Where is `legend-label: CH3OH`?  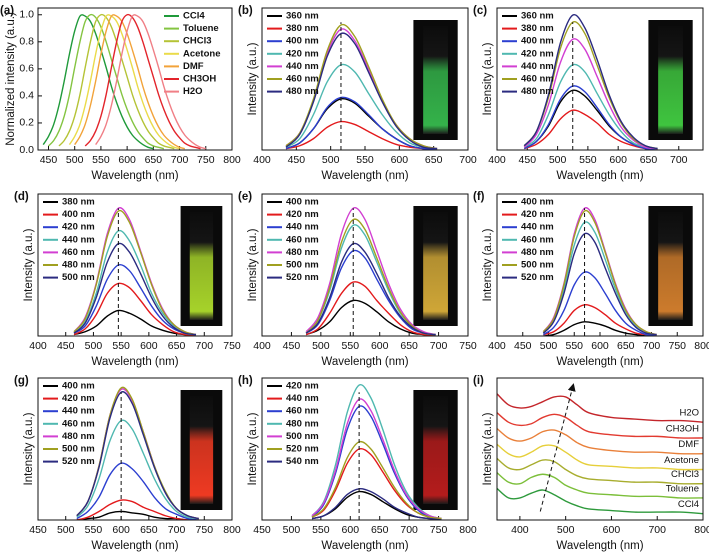 legend-label: CH3OH is located at coordinates (199, 79).